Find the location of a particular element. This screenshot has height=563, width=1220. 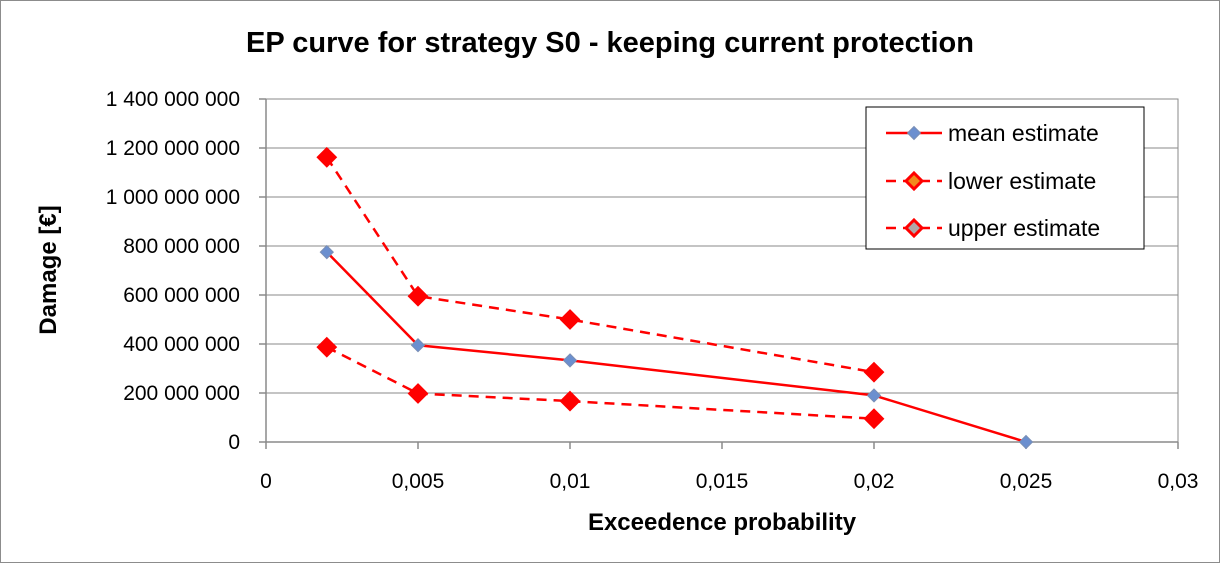

x-tick-label: 0,025 is located at coordinates (1026, 481).